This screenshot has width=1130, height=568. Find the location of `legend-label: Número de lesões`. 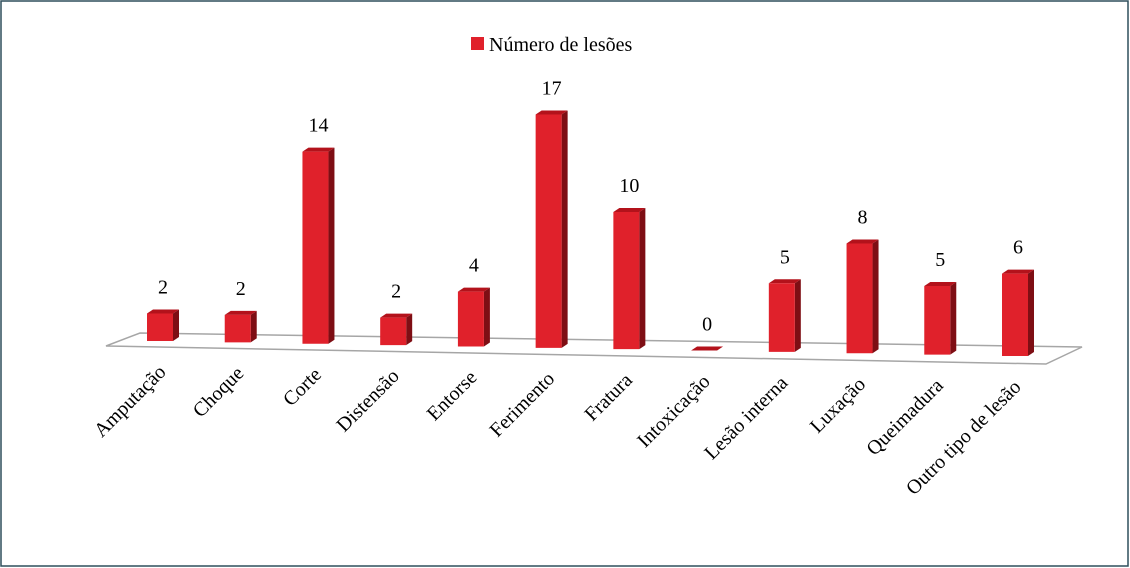

legend-label: Número de lesões is located at coordinates (561, 45).